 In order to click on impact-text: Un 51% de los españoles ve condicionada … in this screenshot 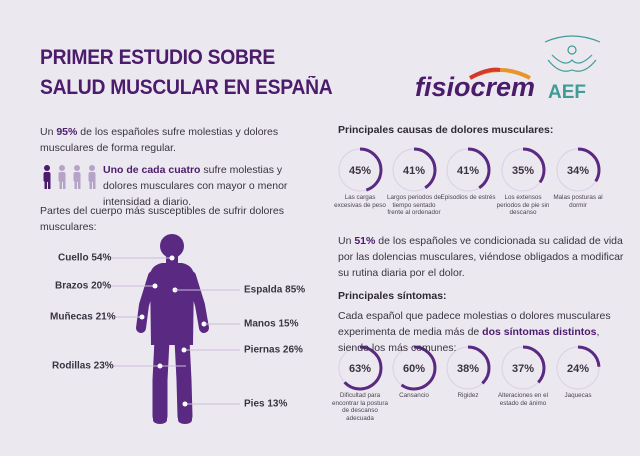, I will do `click(484, 257)`.